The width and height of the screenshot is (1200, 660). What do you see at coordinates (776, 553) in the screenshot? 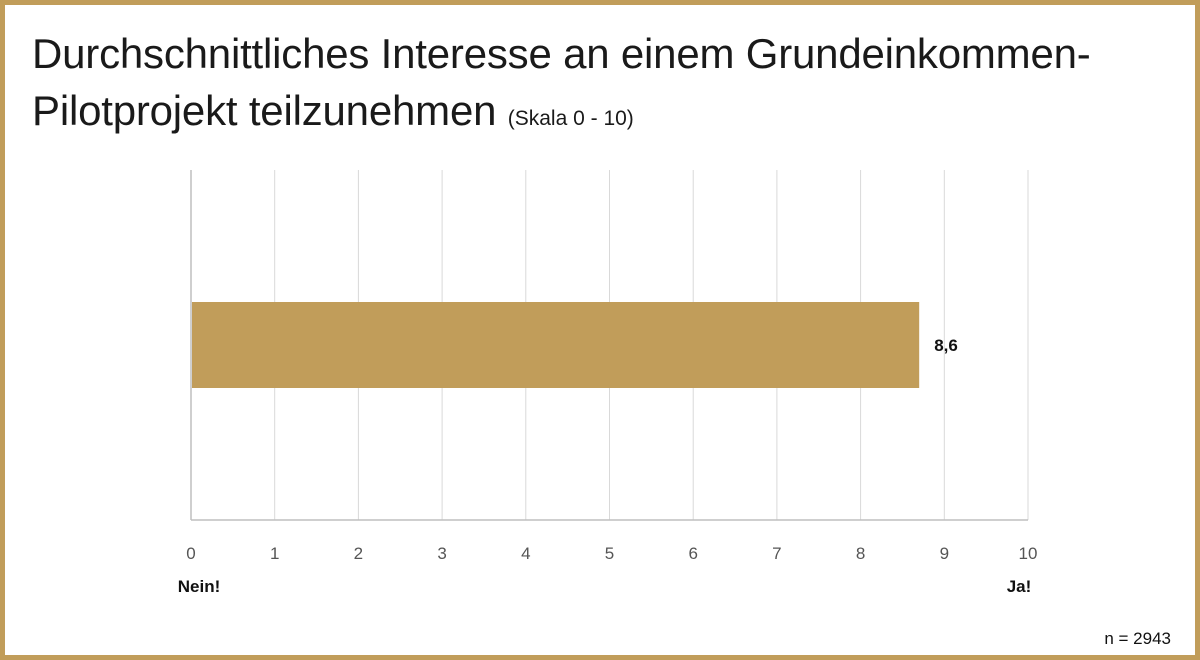
I see `x-tick-label: 7` at bounding box center [776, 553].